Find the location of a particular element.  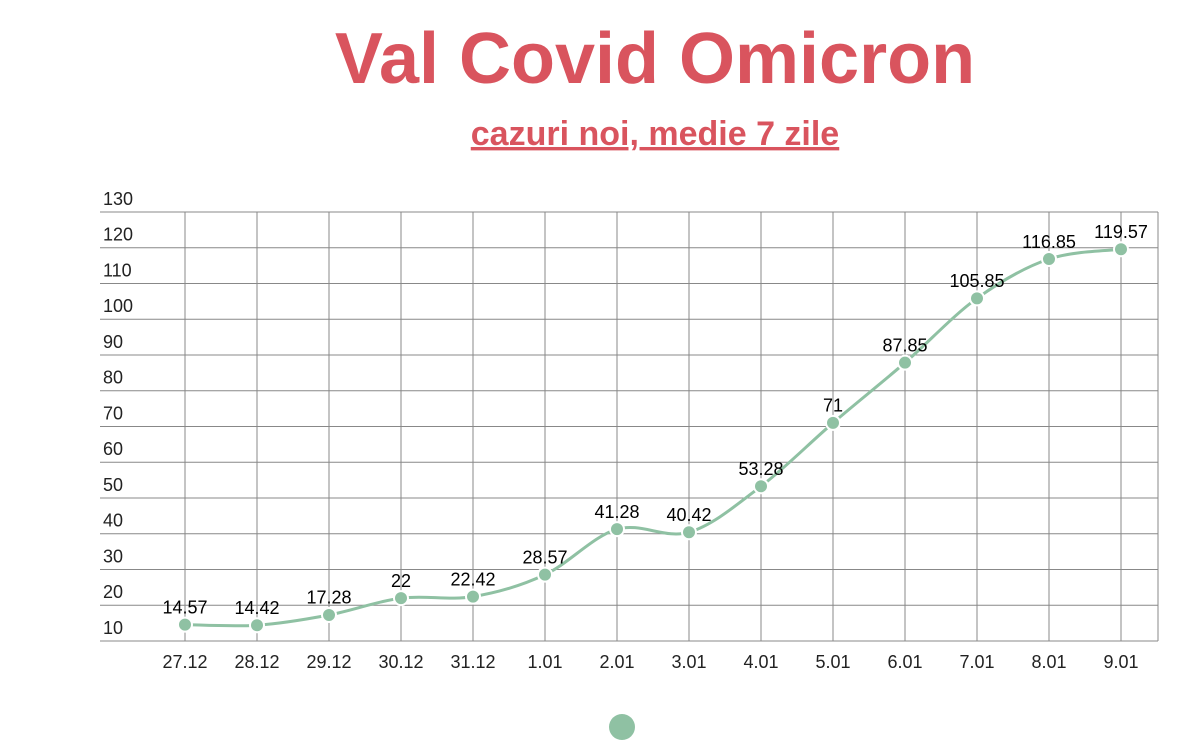

y-tick-label: 60 is located at coordinates (113, 449).